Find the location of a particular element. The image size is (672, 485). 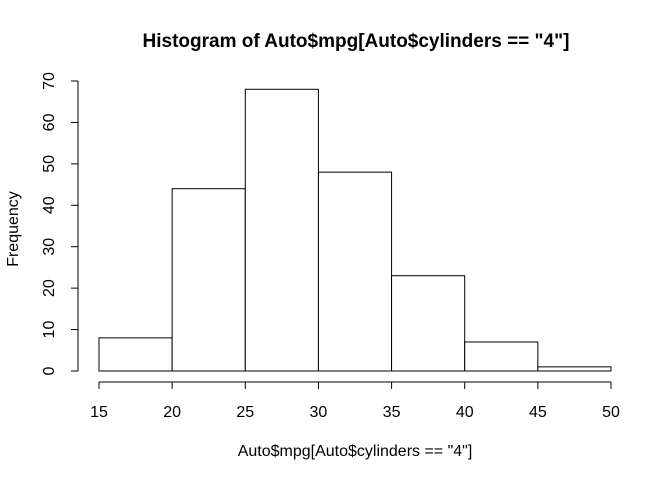

y-tick-label-70: 70 is located at coordinates (49, 81).